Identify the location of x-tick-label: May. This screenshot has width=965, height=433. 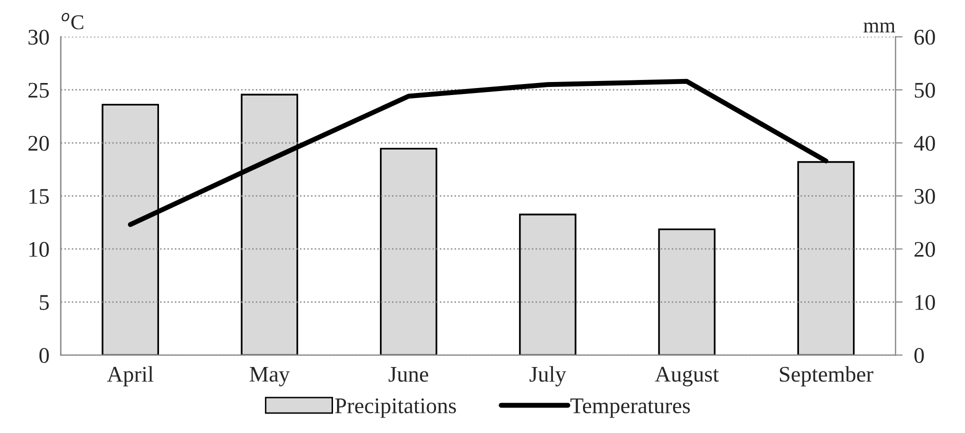
(270, 376).